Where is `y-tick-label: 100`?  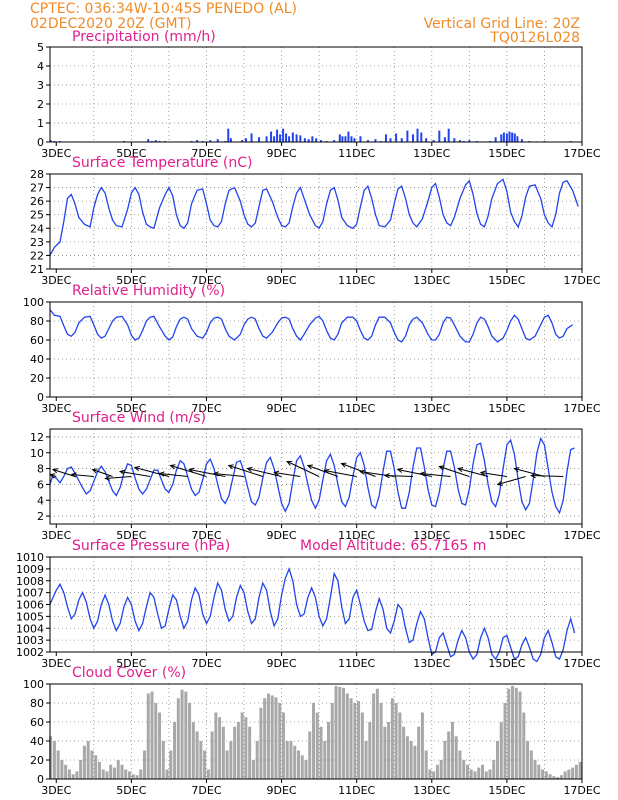
y-tick-label: 100 is located at coordinates (33, 302).